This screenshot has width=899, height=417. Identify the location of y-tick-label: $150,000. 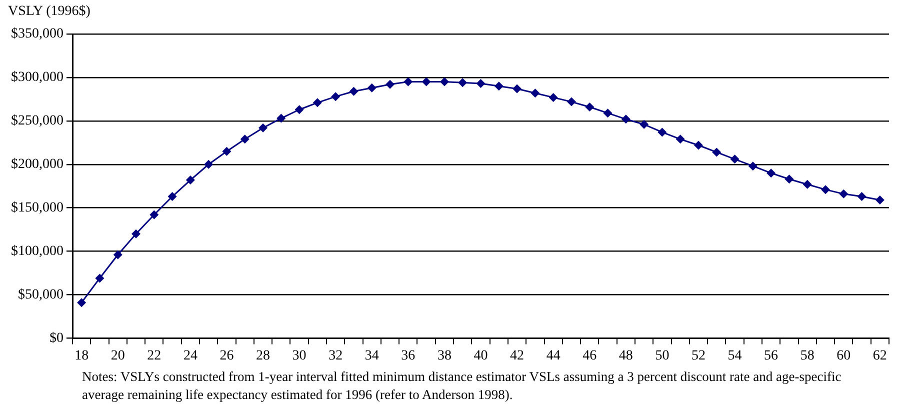
(37, 208).